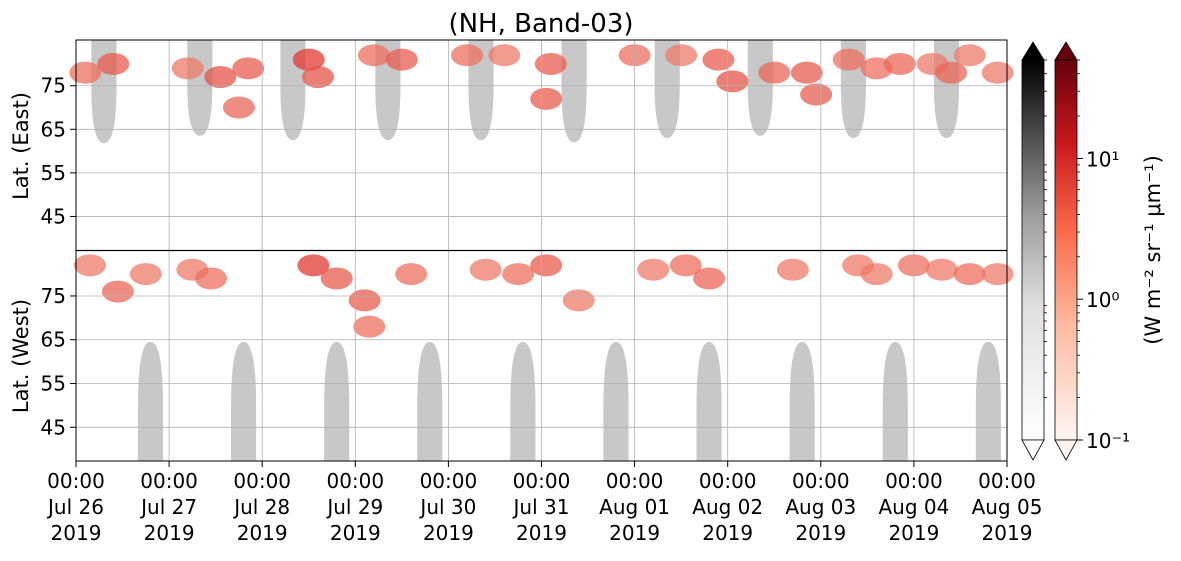  What do you see at coordinates (540, 24) in the screenshot?
I see `chart-title: (NH, Band-03)` at bounding box center [540, 24].